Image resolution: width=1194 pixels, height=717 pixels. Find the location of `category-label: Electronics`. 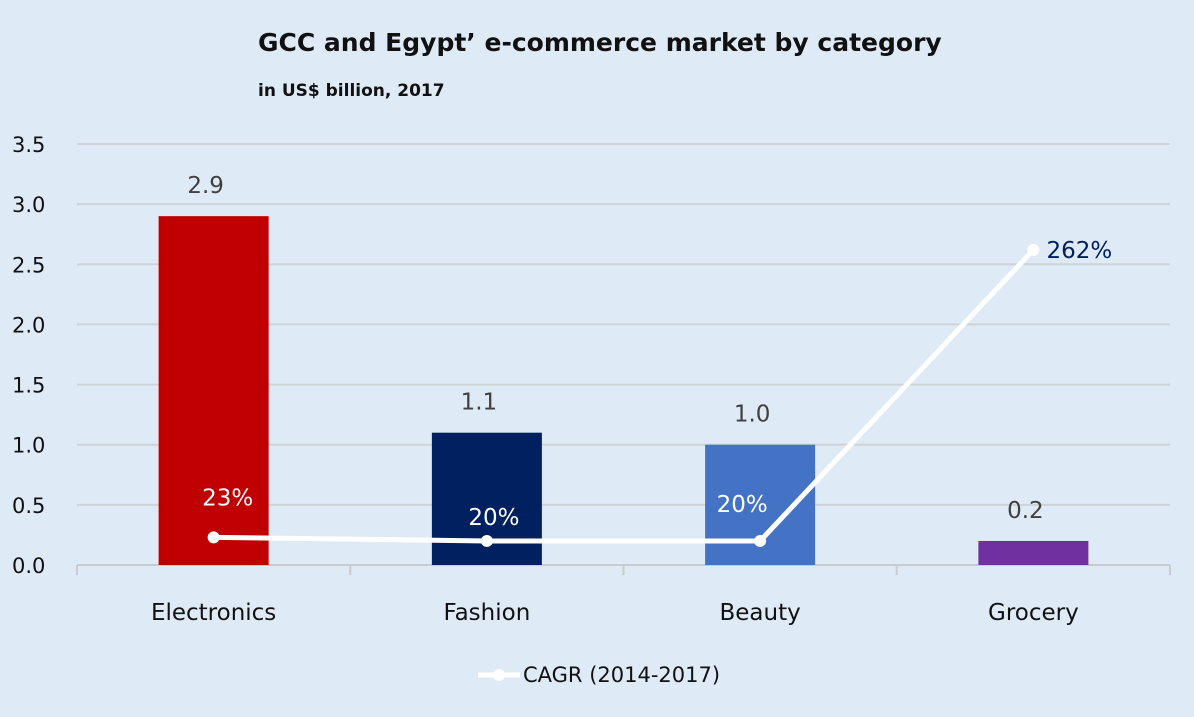

category-label: Electronics is located at coordinates (213, 613).